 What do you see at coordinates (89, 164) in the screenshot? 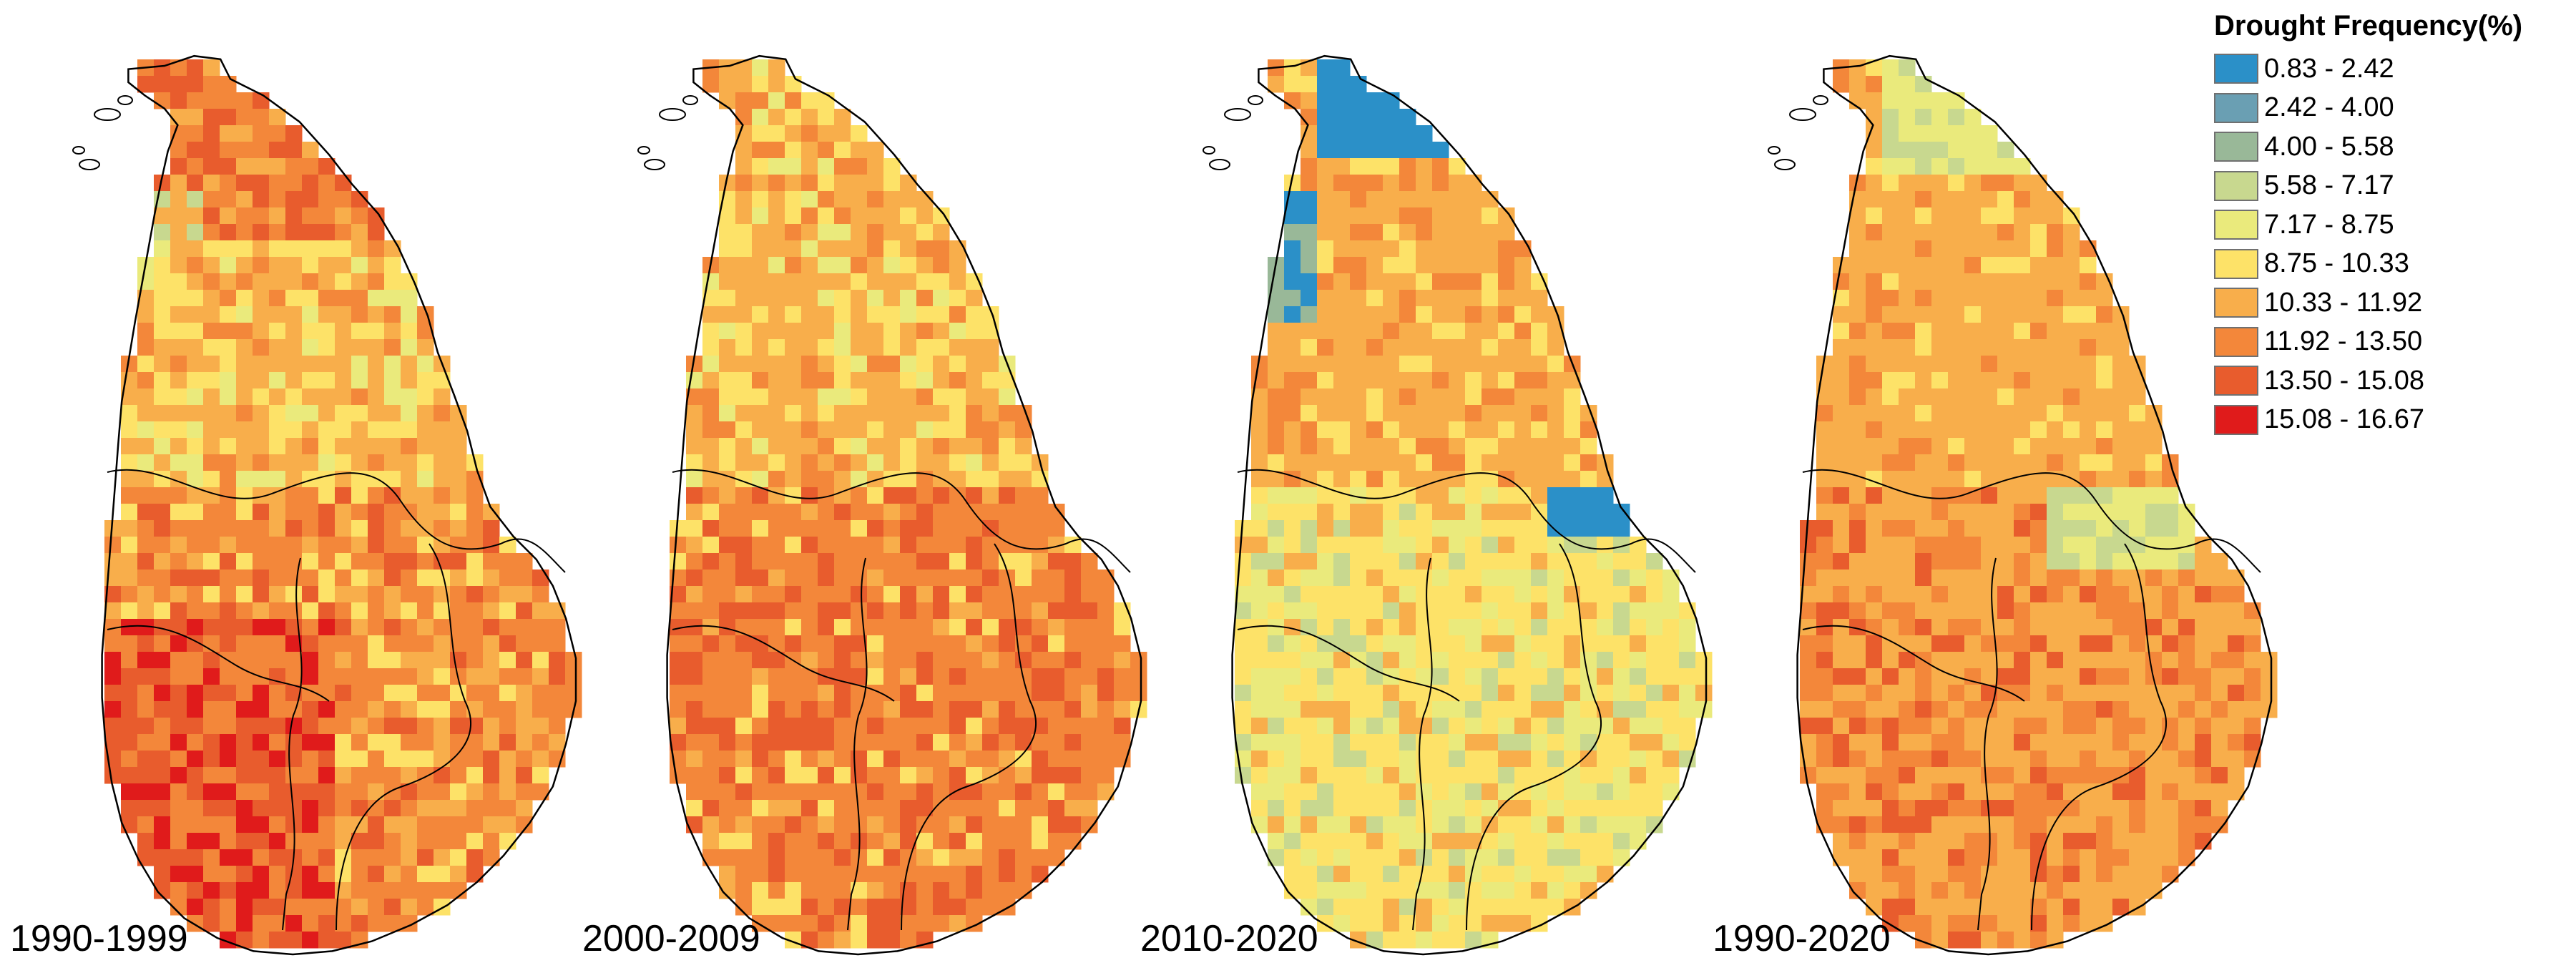
I see `islet` at bounding box center [89, 164].